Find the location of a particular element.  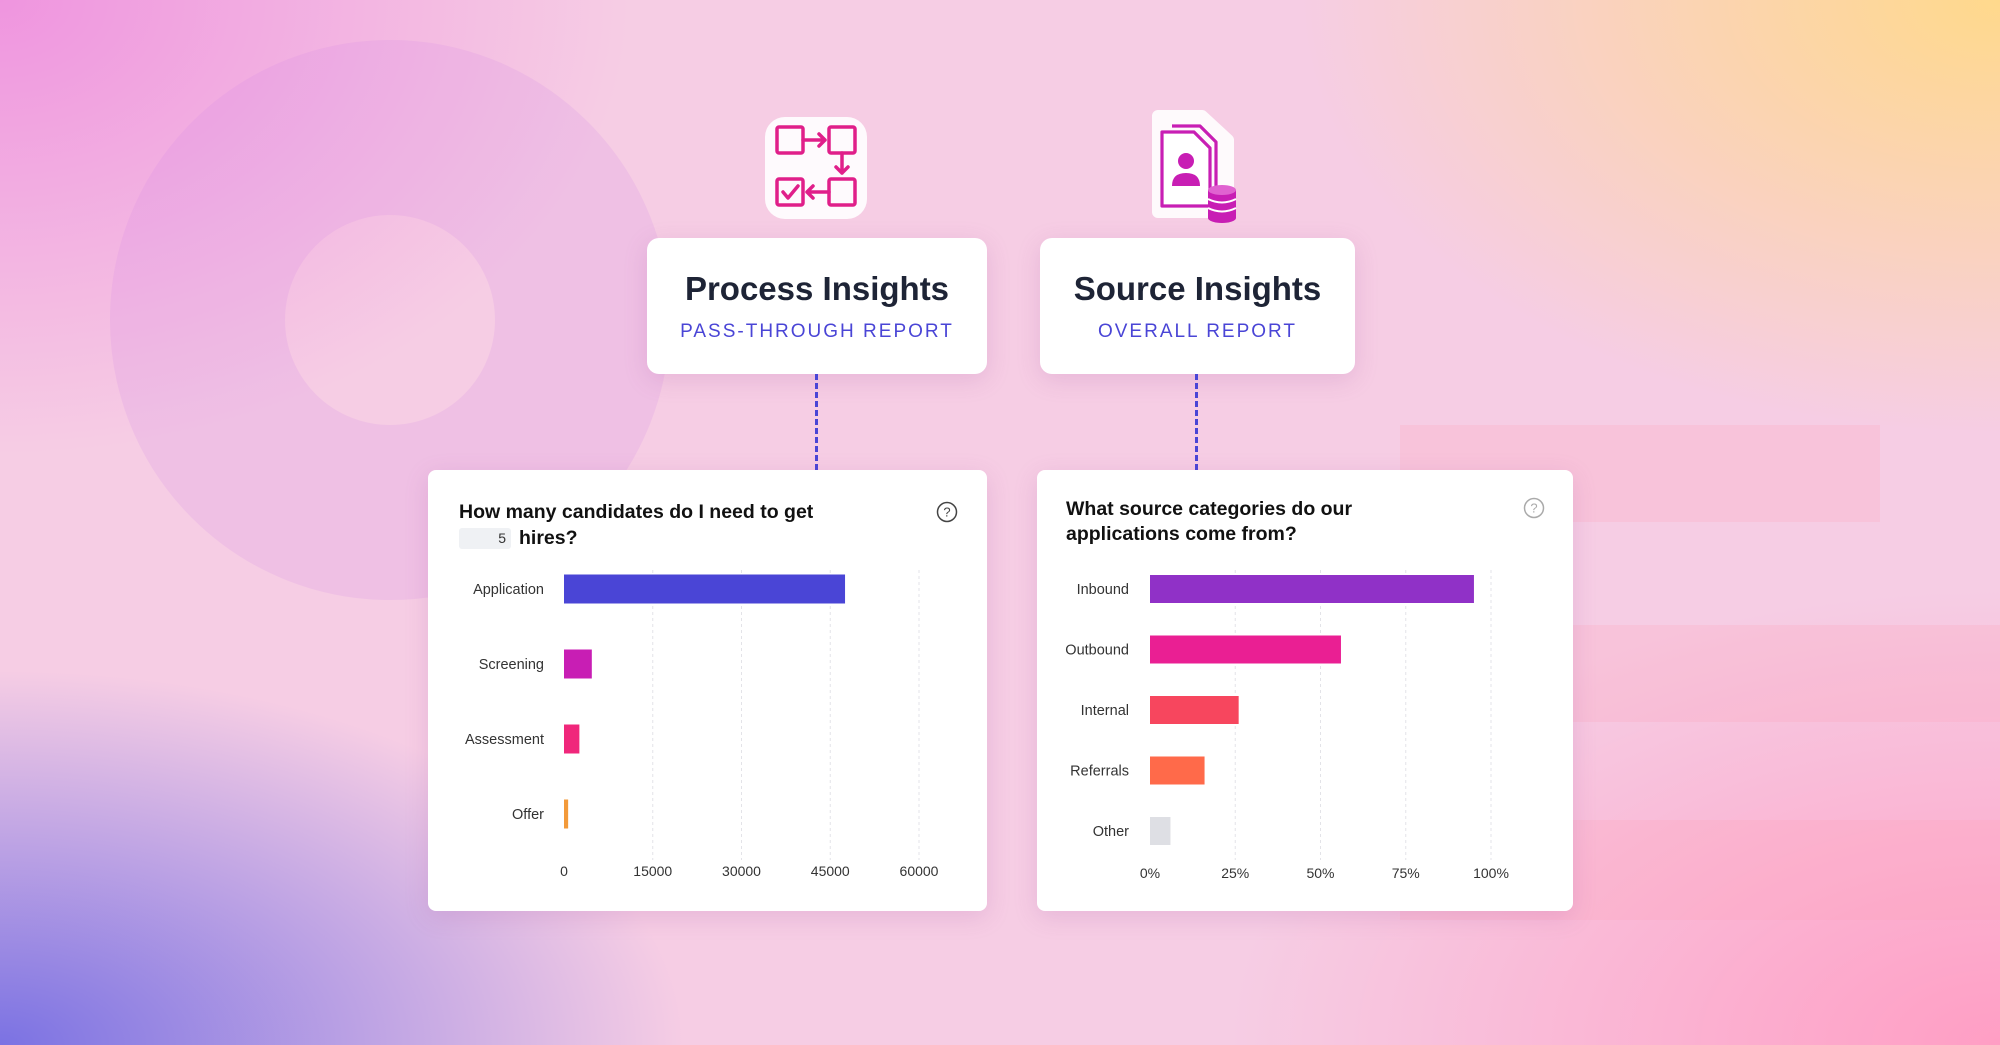

source-connector-line is located at coordinates (1196, 422).